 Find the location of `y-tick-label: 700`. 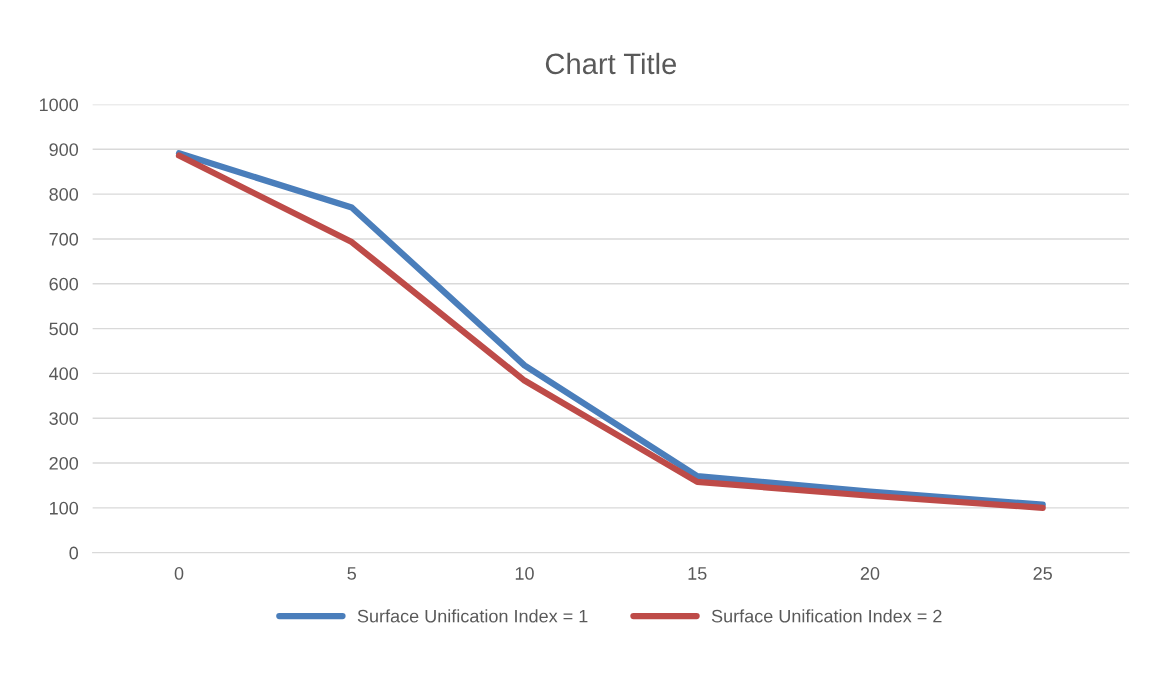

y-tick-label: 700 is located at coordinates (64, 239).